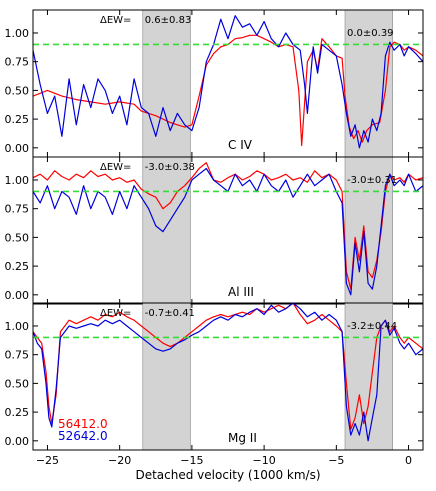 The height and width of the screenshot is (491, 436). I want to click on ion-label: Al III, so click(241, 292).